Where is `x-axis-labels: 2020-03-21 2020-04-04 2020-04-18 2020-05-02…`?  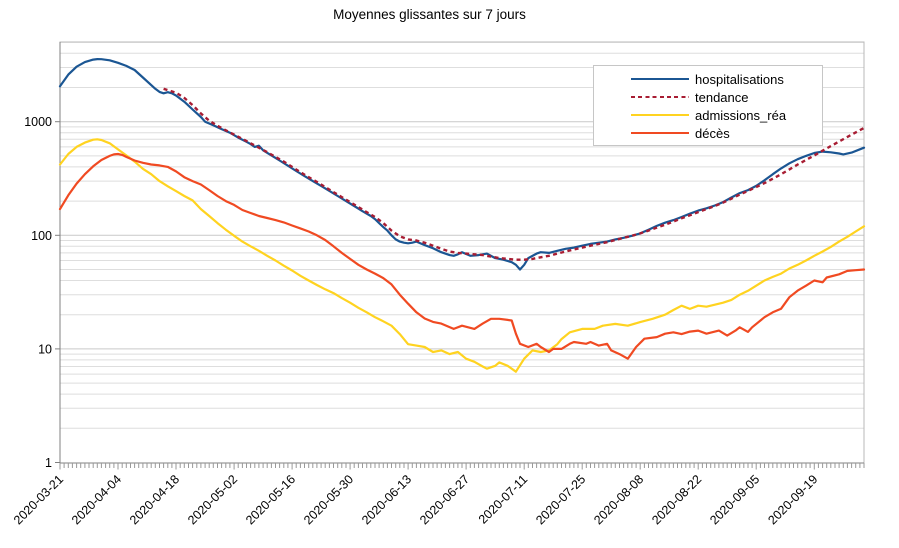
x-axis-labels: 2020-03-21 2020-04-04 2020-04-18 2020-05-02… is located at coordinates (415, 499).